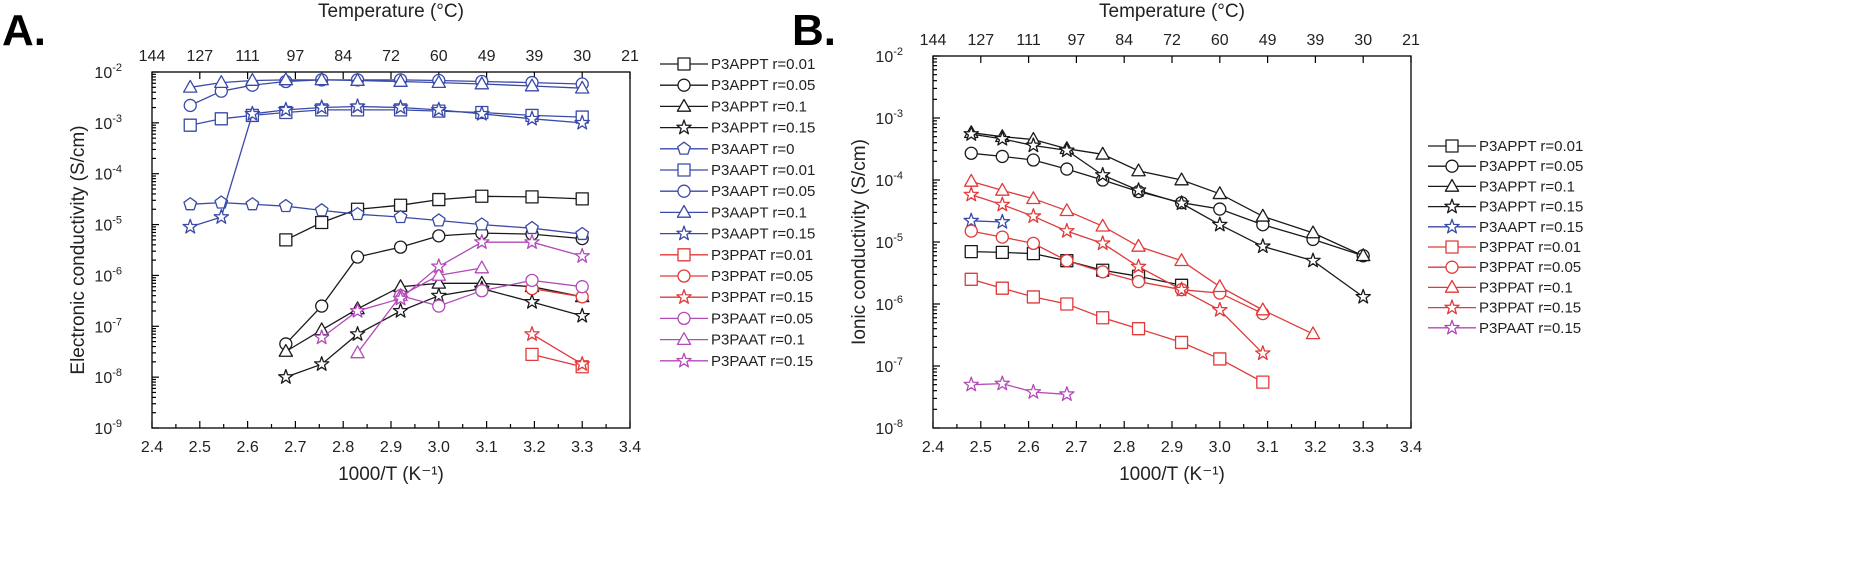 This screenshot has width=1863, height=576. What do you see at coordinates (199, 56) in the screenshot?
I see `top-tick-label: 127` at bounding box center [199, 56].